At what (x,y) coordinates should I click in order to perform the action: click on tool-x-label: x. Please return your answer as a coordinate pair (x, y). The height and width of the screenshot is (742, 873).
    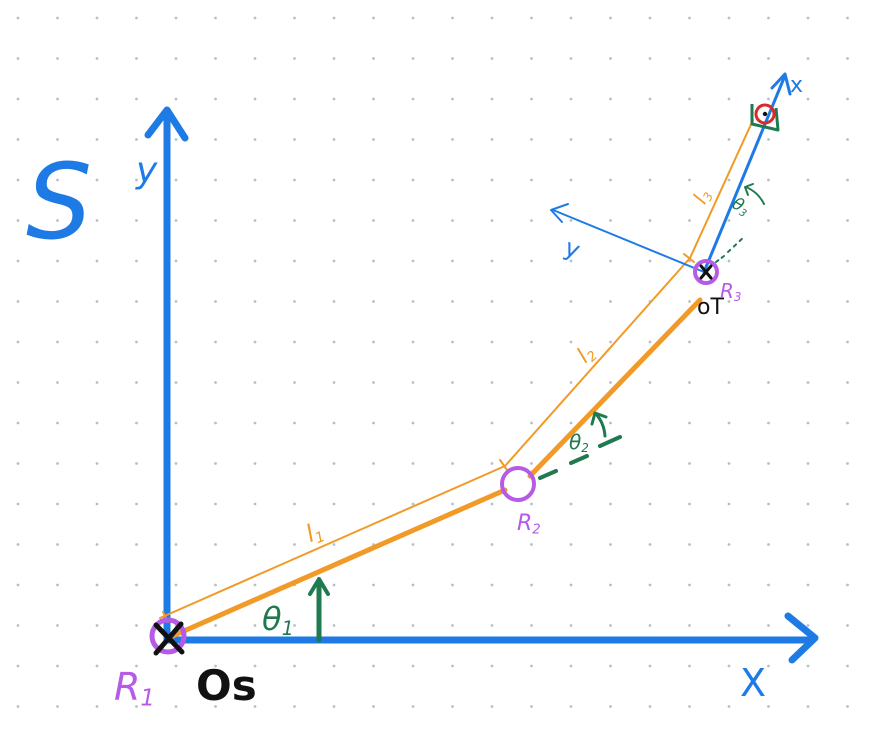
    Looking at the image, I should click on (796, 85).